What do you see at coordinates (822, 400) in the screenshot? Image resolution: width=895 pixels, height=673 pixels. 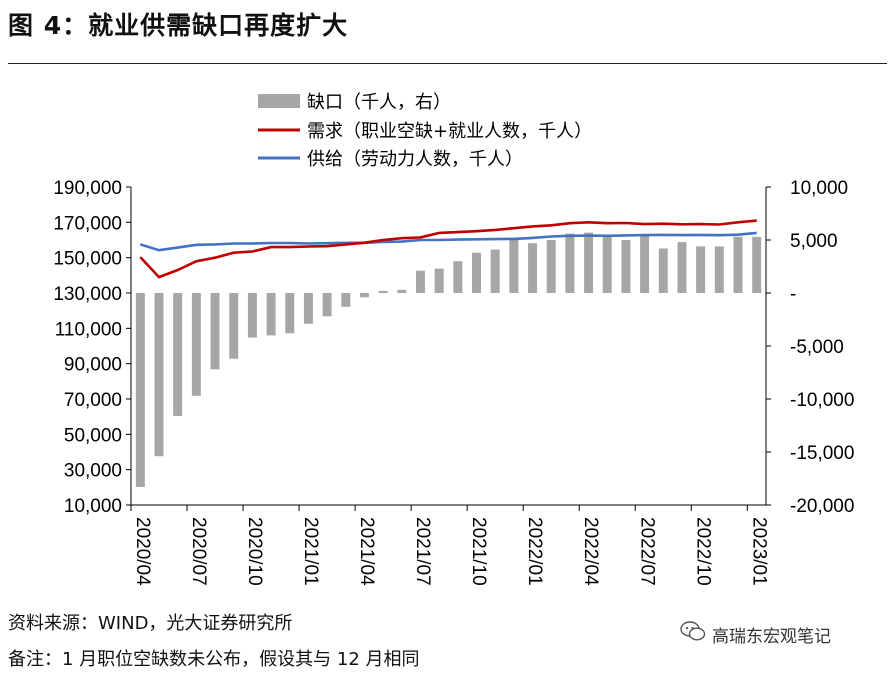 I see `right-tick-label: -10,000` at bounding box center [822, 400].